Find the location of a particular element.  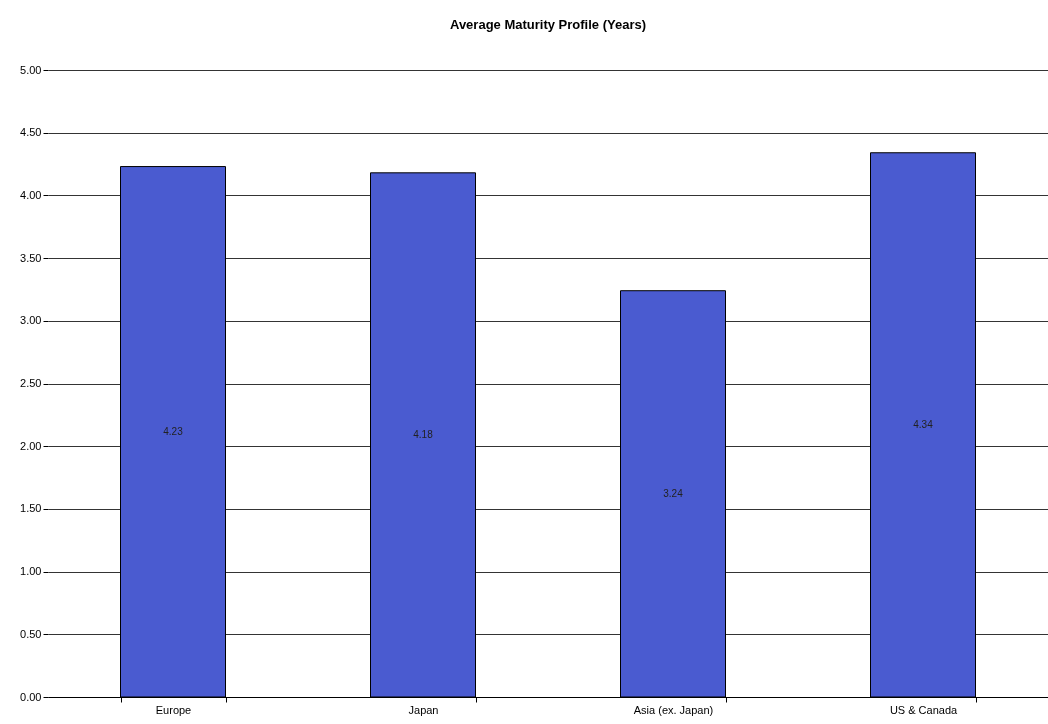

data-label: 3.24 is located at coordinates (673, 493).